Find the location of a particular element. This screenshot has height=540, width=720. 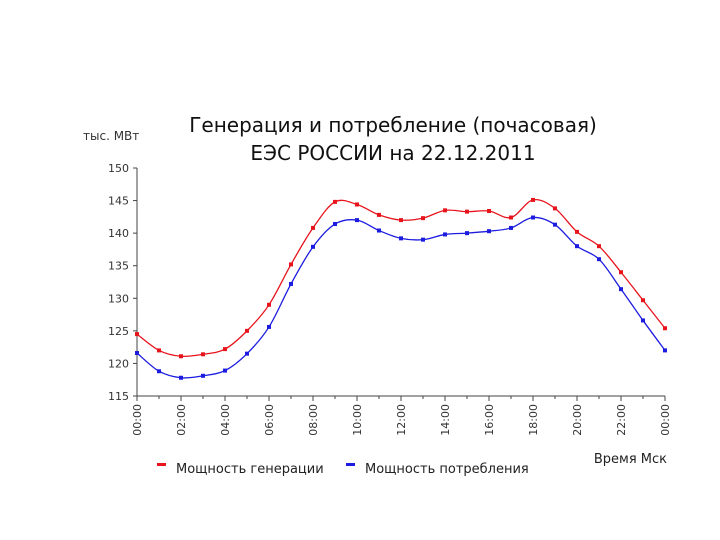

y-tick-label: 135 is located at coordinates (118, 266).